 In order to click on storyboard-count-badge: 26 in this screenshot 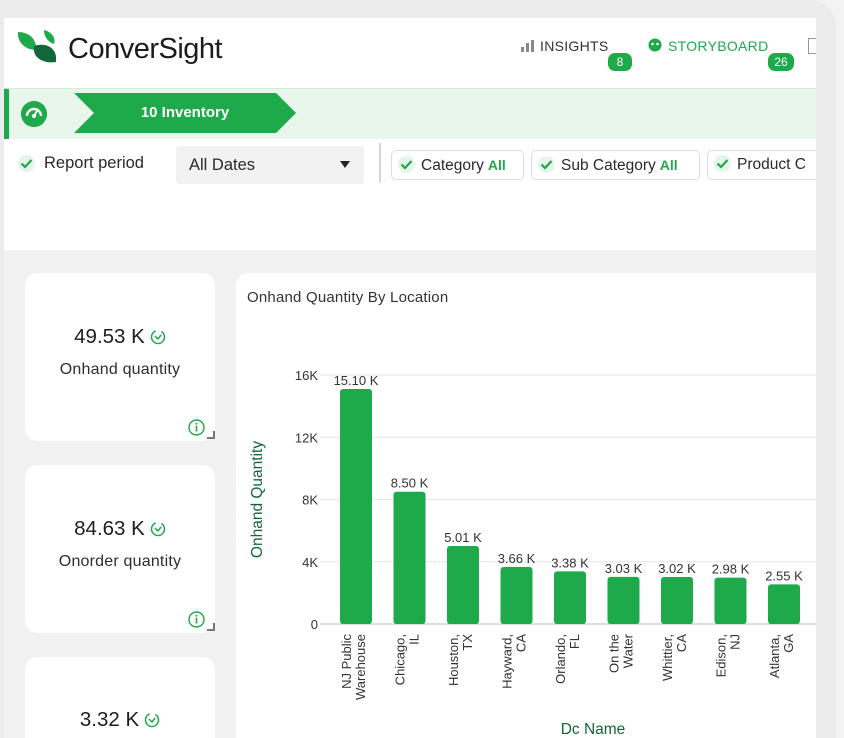, I will do `click(781, 62)`.